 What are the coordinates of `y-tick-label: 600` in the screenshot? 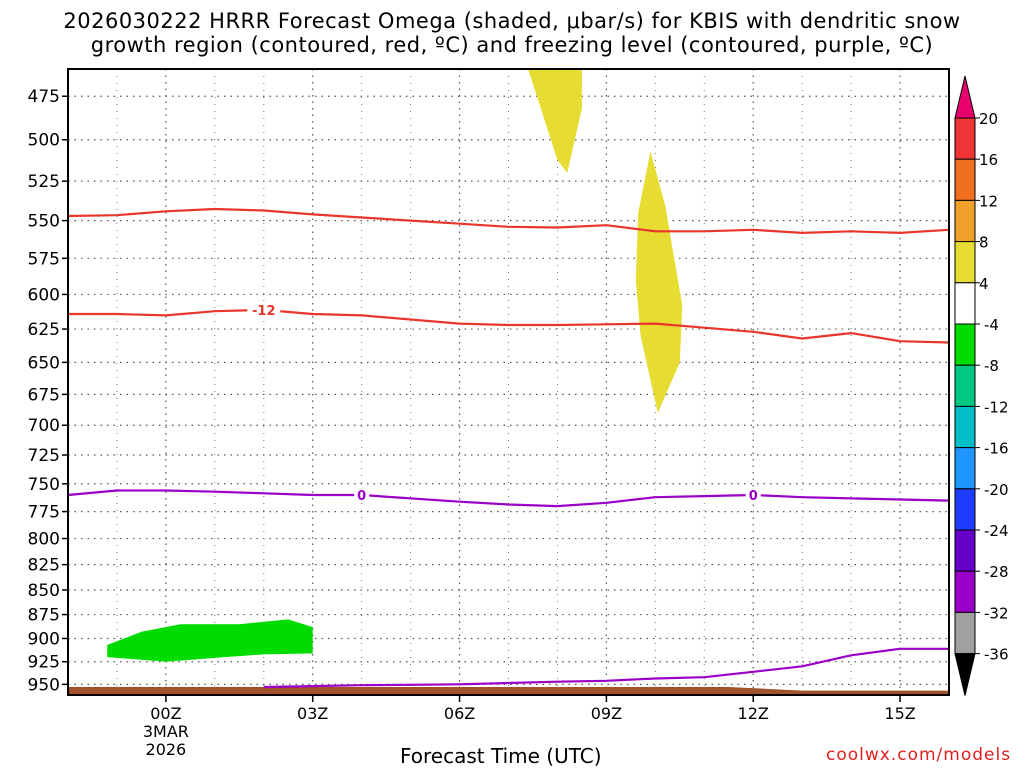 It's located at (44, 295).